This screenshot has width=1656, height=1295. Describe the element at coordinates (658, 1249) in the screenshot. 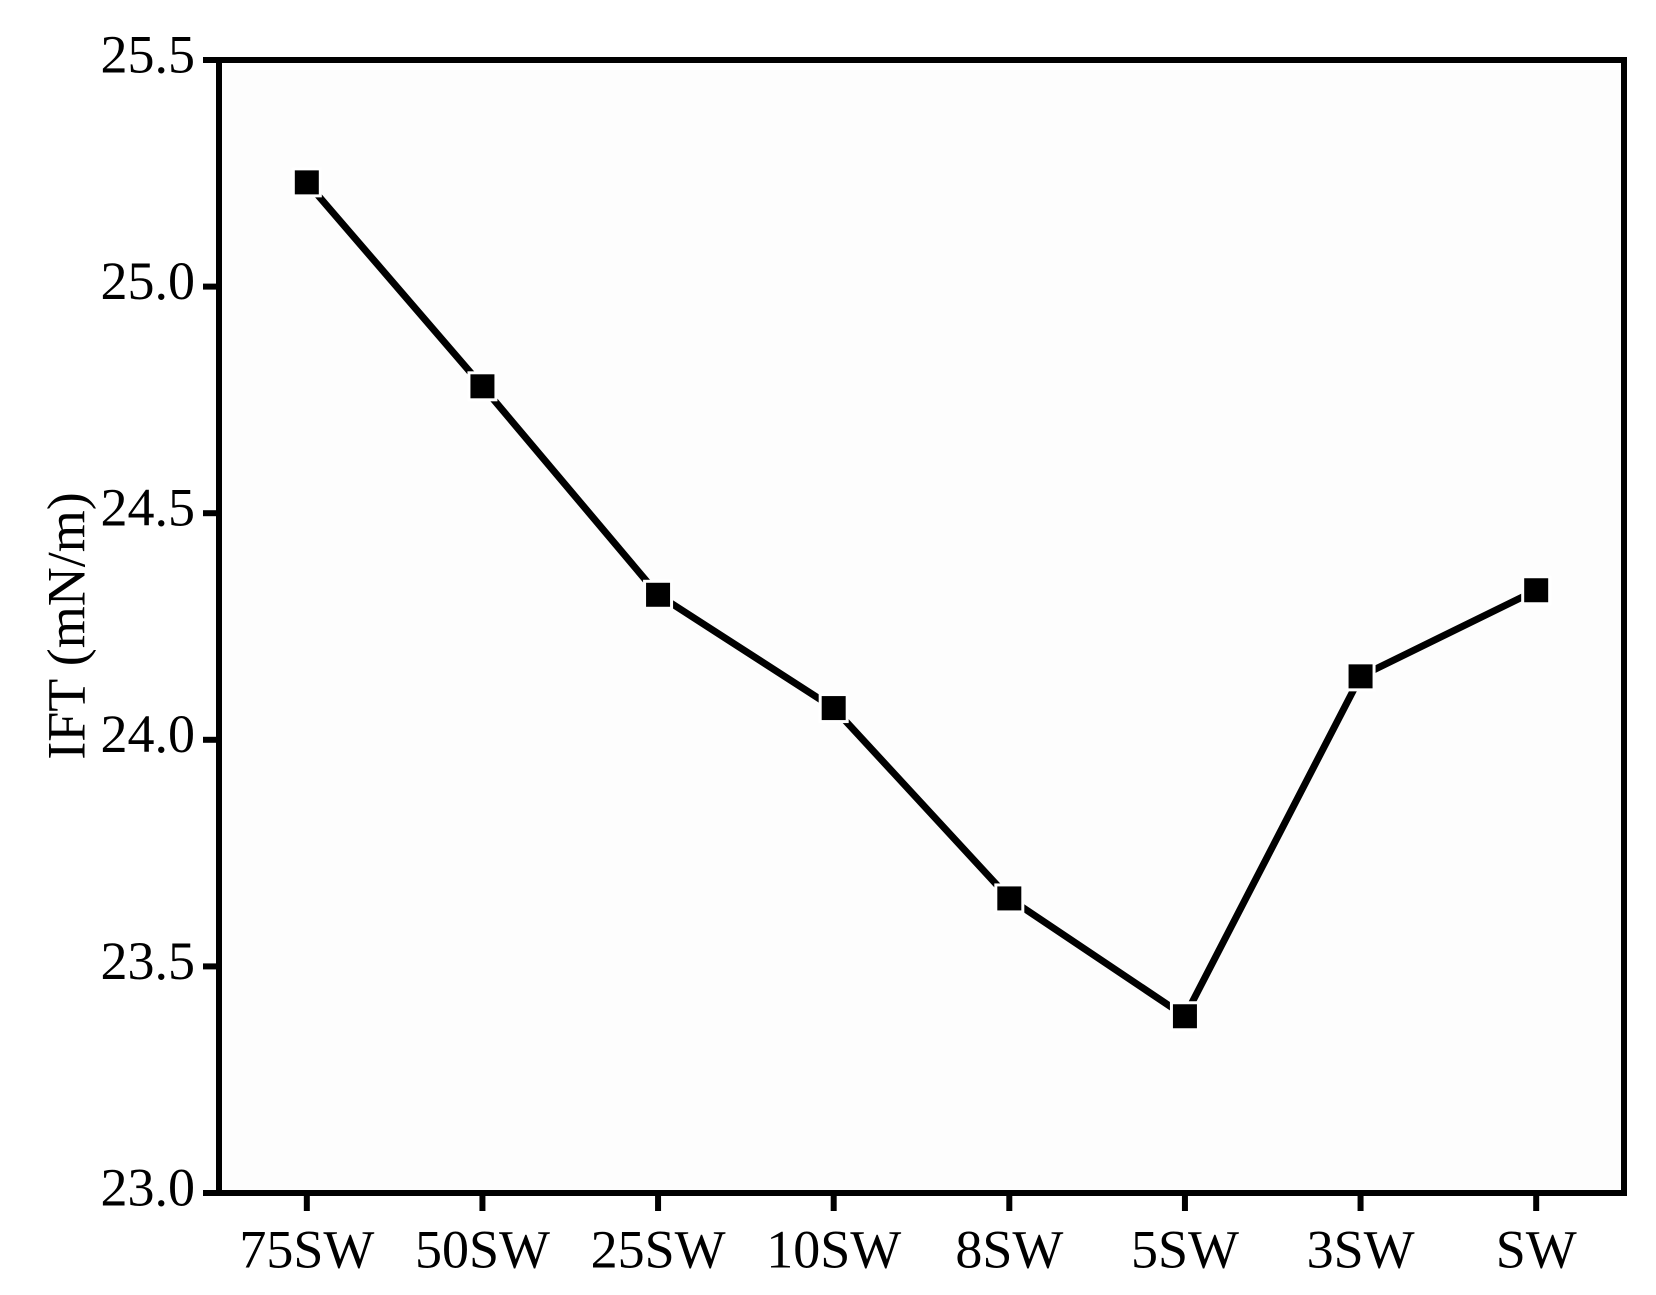

I see `x-tick-label: 25SW` at that location.